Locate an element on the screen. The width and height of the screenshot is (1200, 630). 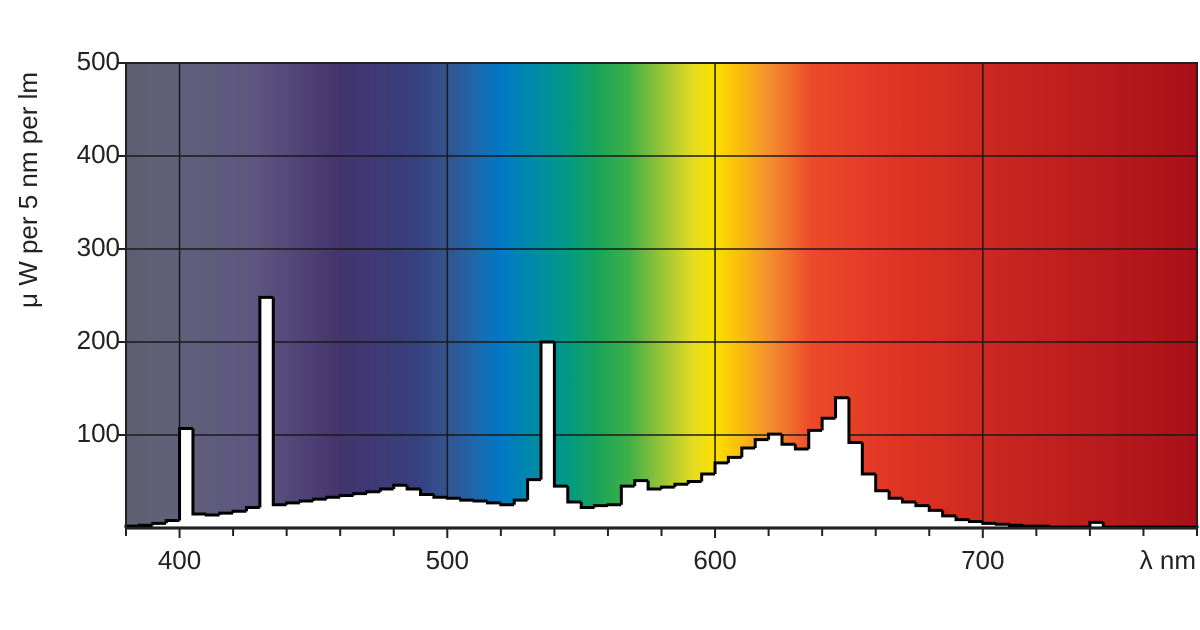
x-tick-label: 500 is located at coordinates (447, 560).